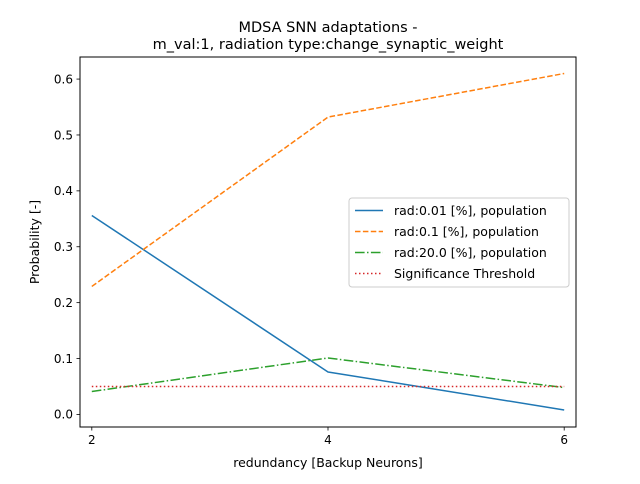  What do you see at coordinates (63, 359) in the screenshot?
I see `y-tick-label: 0.1` at bounding box center [63, 359].